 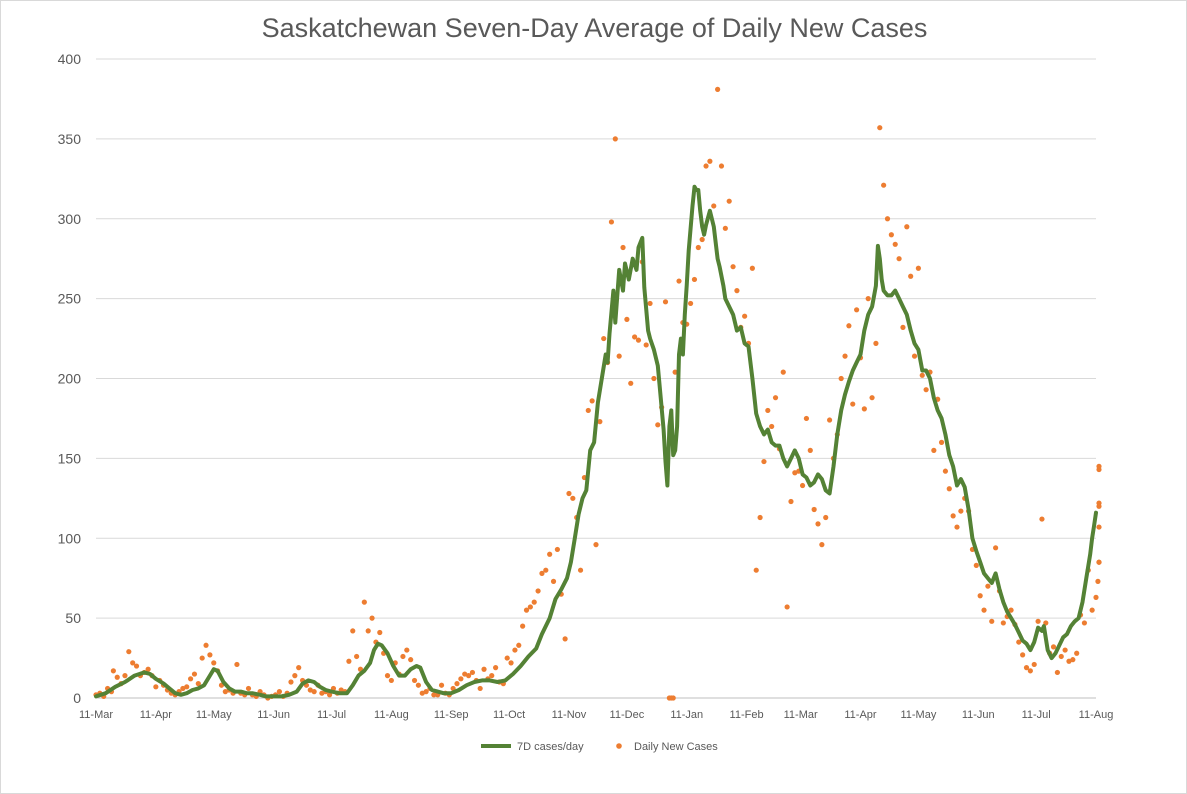 What do you see at coordinates (391, 715) in the screenshot?
I see `x-tick-label: 11-Aug` at bounding box center [391, 715].